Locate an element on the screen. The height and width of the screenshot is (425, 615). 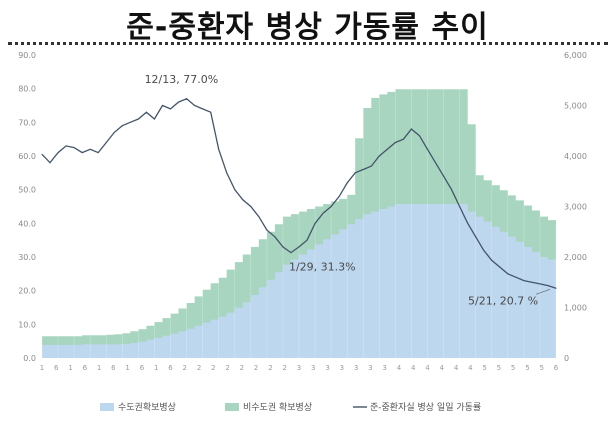
dotted-divider is located at coordinates (308, 43).